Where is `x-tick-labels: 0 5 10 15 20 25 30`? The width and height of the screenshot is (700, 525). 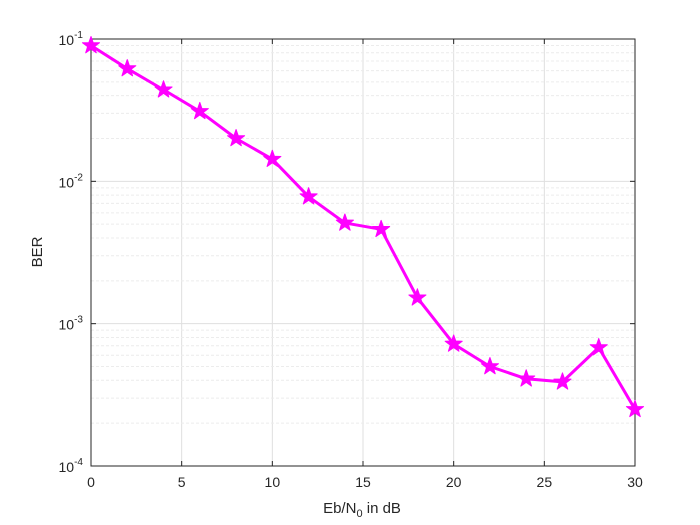
x-tick-labels: 0 5 10 15 20 25 30 is located at coordinates (365, 482).